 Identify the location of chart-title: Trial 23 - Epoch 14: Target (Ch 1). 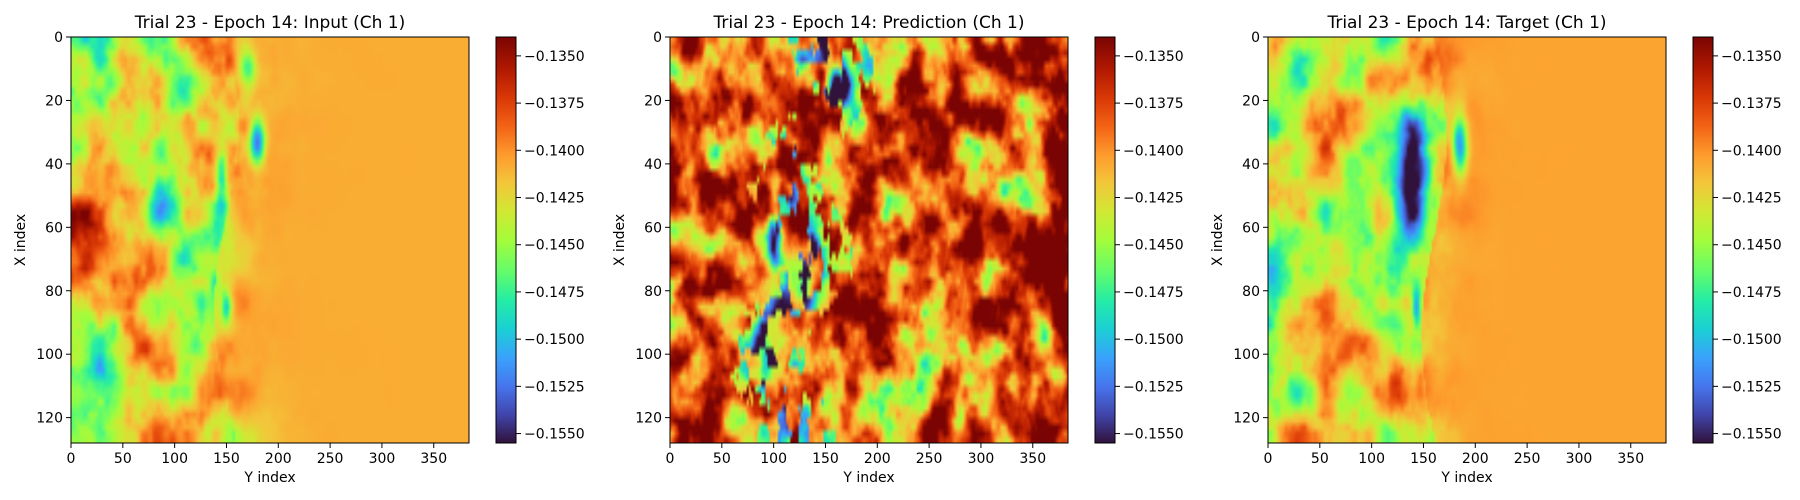
(1466, 23).